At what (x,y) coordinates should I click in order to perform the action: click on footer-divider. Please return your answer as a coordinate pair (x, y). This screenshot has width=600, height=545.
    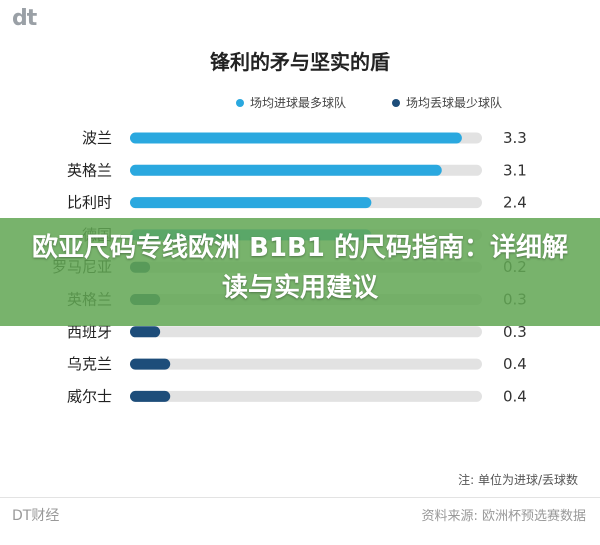
    Looking at the image, I should click on (300, 497).